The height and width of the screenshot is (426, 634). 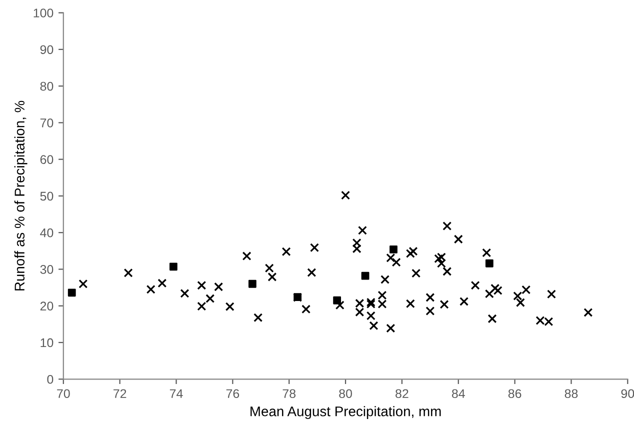 What do you see at coordinates (47, 269) in the screenshot?
I see `y-tick-label: 30` at bounding box center [47, 269].